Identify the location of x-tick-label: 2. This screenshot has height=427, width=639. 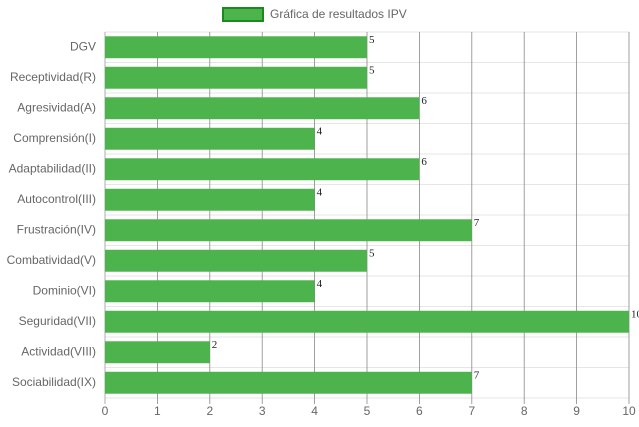
(209, 411).